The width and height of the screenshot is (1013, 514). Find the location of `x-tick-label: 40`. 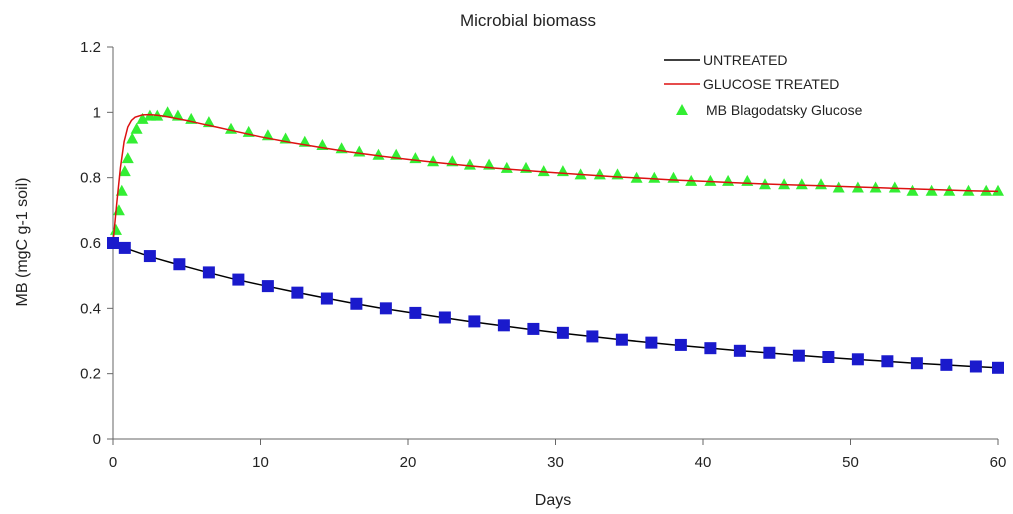

x-tick-label: 40 is located at coordinates (703, 462).